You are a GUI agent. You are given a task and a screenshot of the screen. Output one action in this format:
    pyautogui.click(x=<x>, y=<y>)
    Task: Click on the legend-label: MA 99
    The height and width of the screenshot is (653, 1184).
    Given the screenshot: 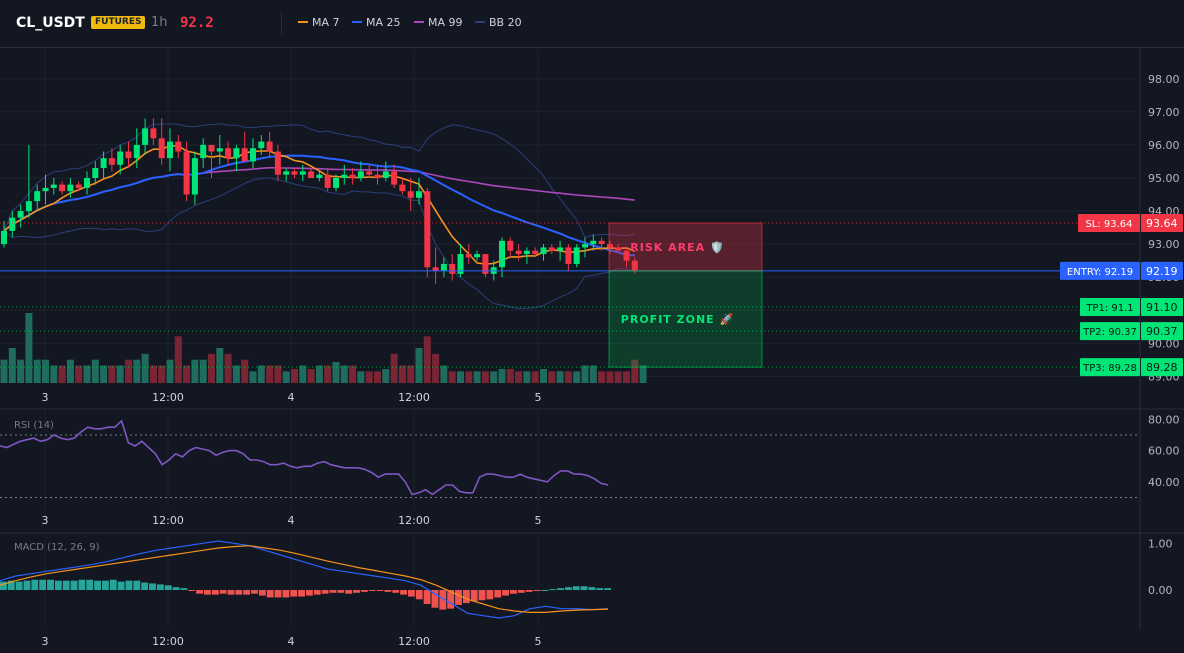 What is the action you would take?
    pyautogui.click(x=445, y=22)
    